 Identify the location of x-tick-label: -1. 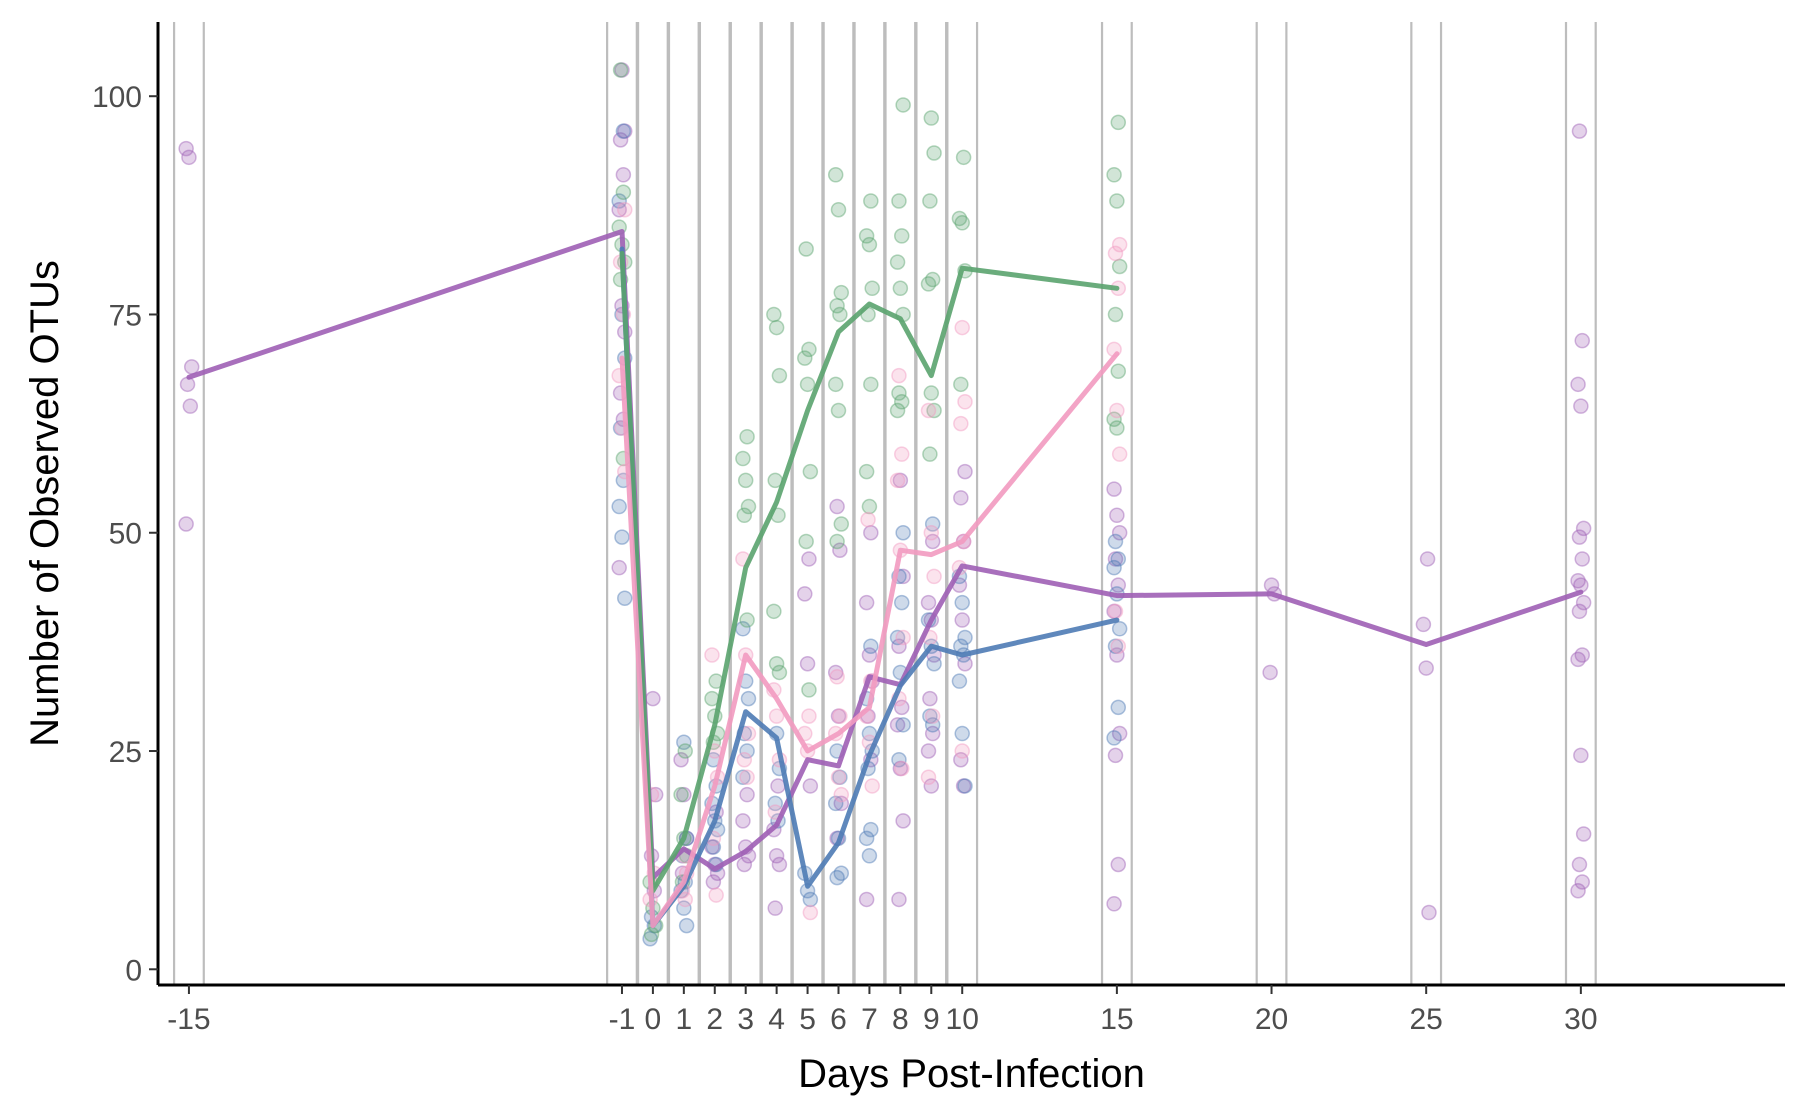
(622, 1019).